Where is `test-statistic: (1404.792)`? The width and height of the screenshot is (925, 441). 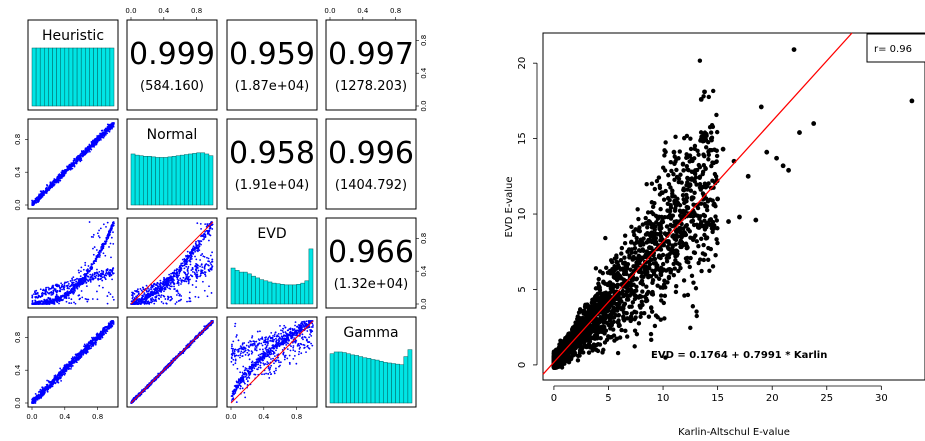
test-statistic: (1404.792) is located at coordinates (371, 185).